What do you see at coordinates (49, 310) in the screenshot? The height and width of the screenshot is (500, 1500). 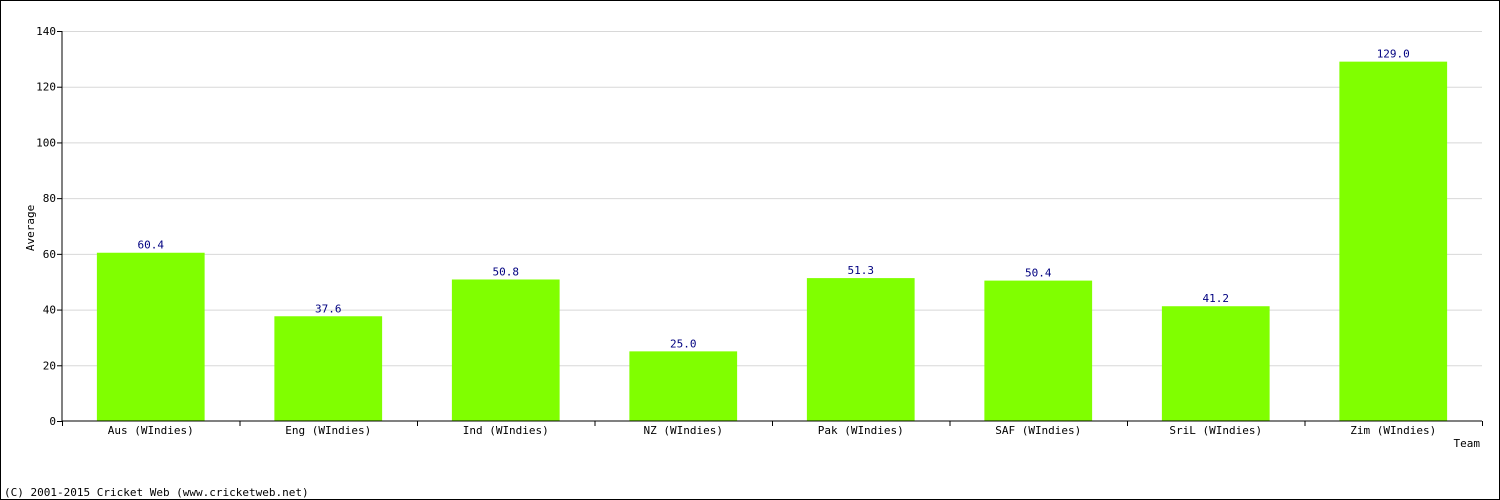 I see `y-tick-label: 40` at bounding box center [49, 310].